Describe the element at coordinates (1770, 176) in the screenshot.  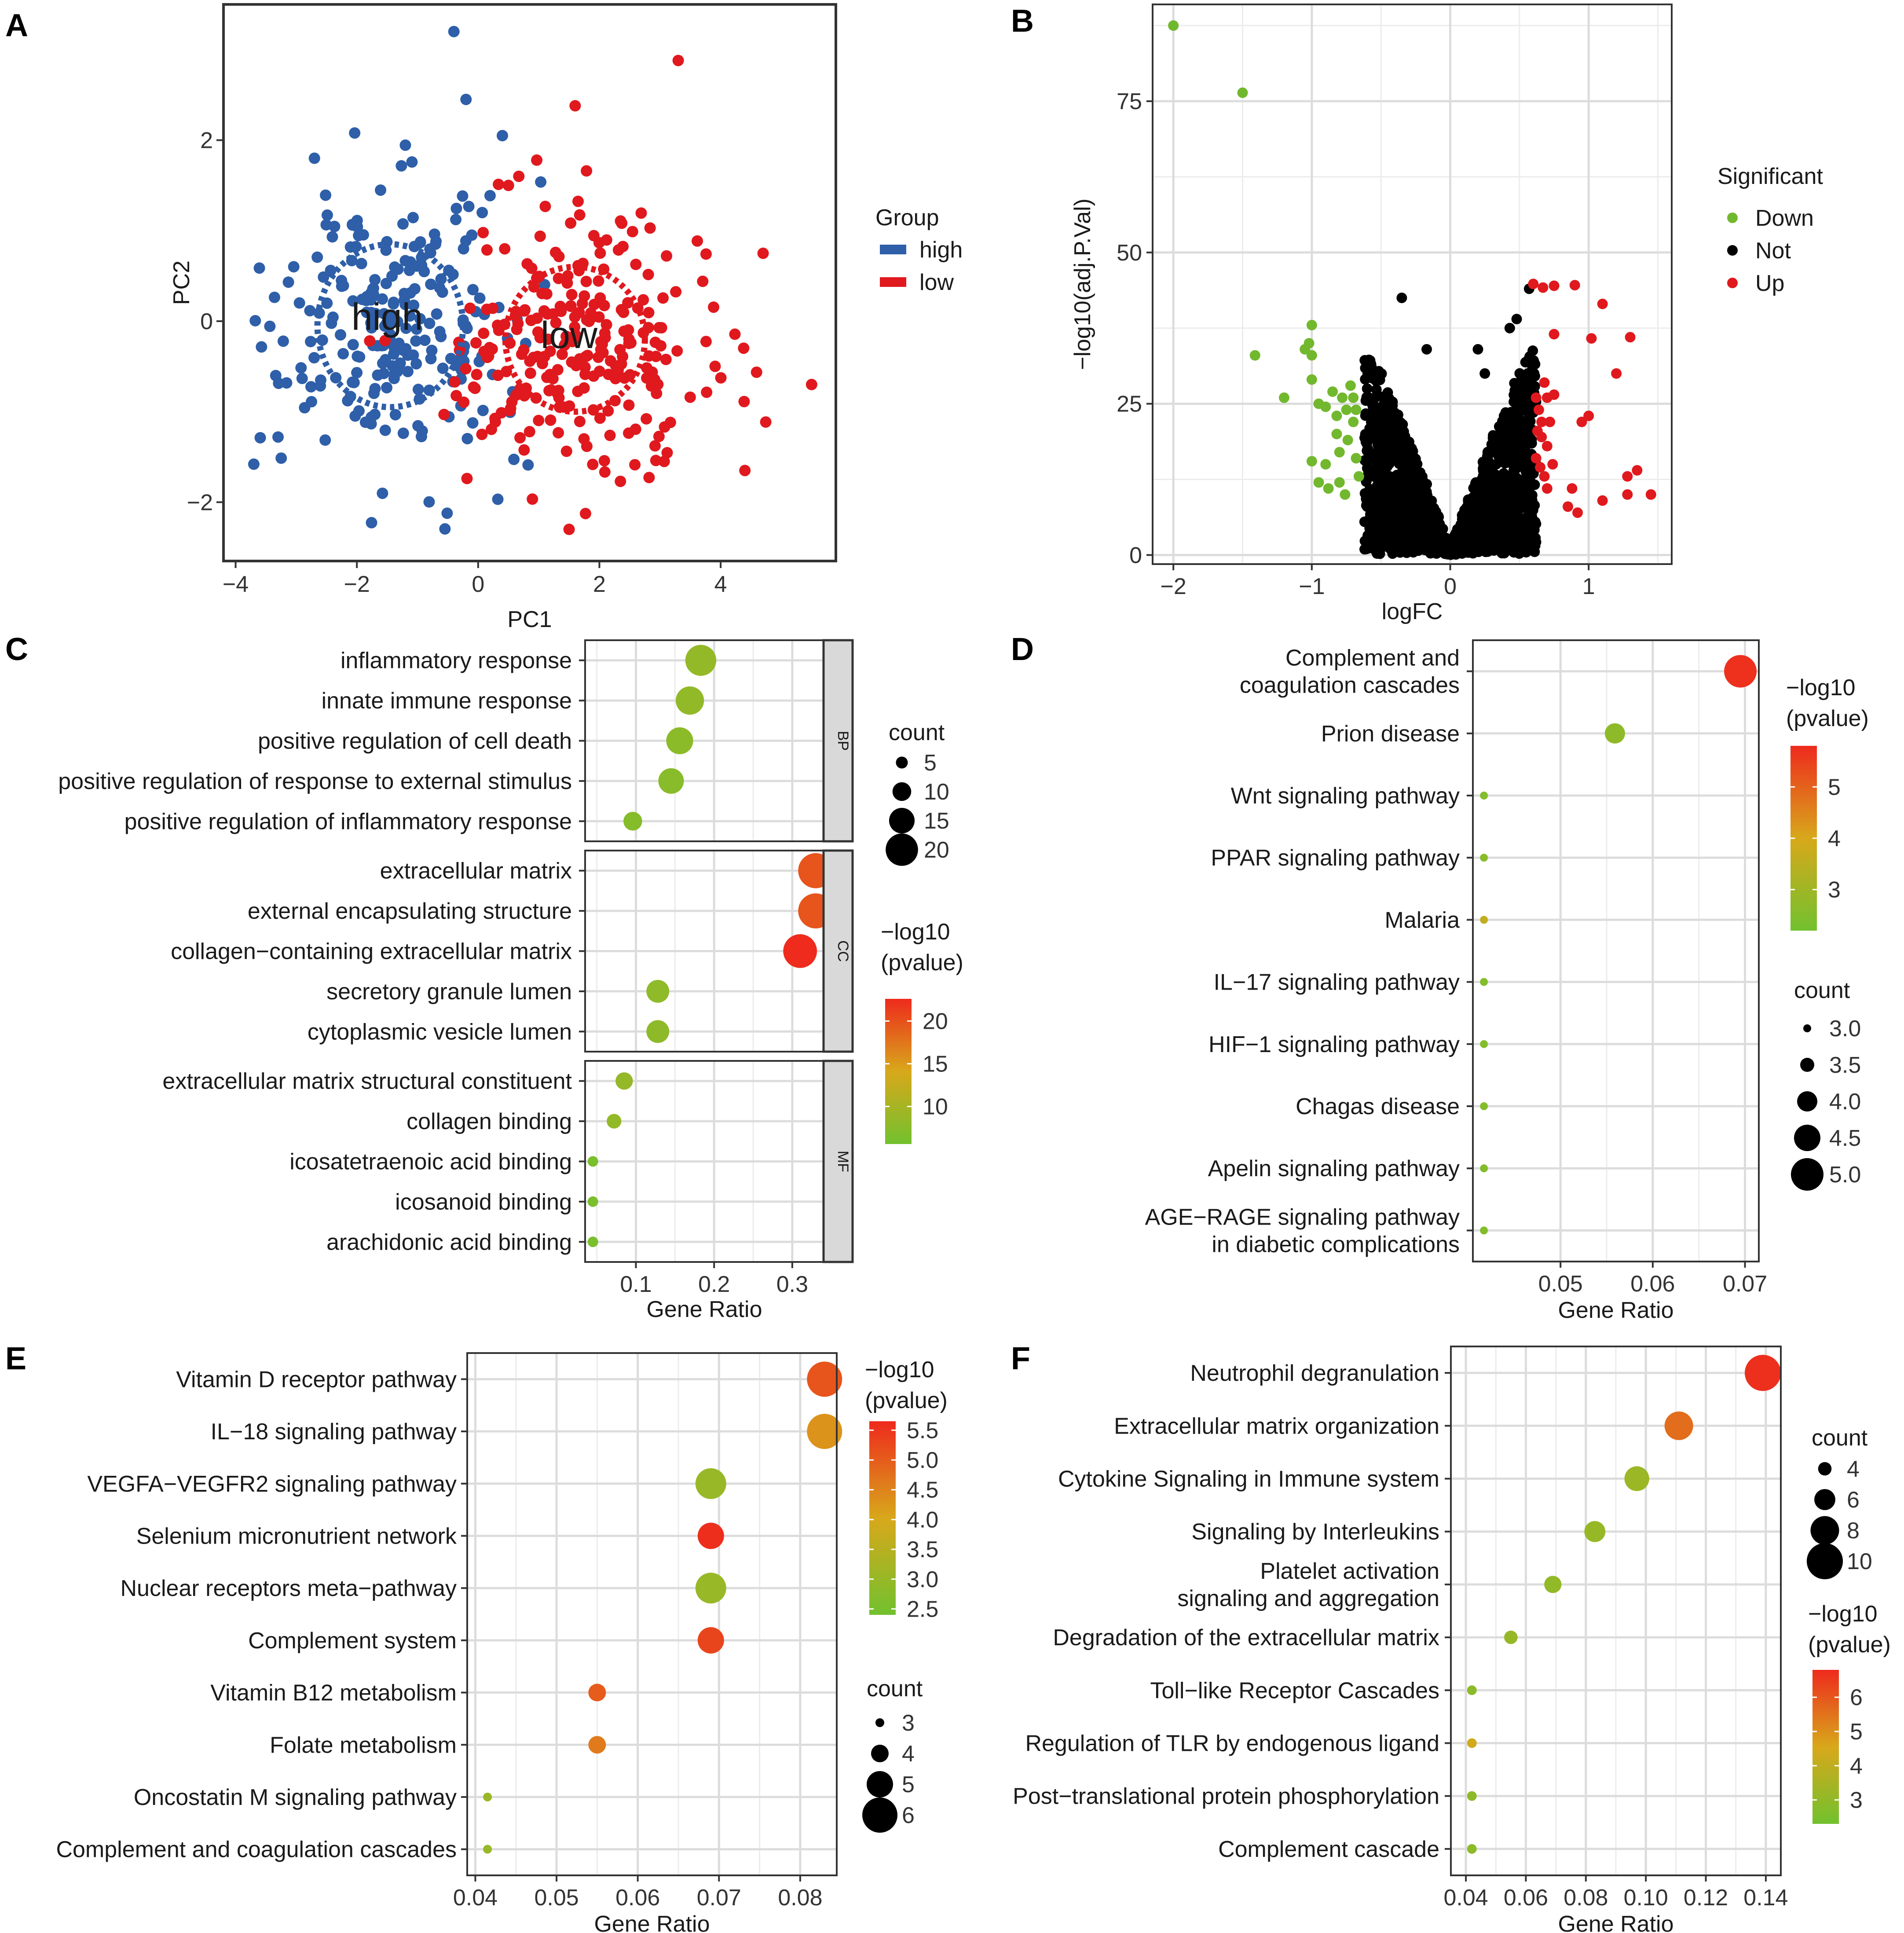
I see `legend-title: Significant` at that location.